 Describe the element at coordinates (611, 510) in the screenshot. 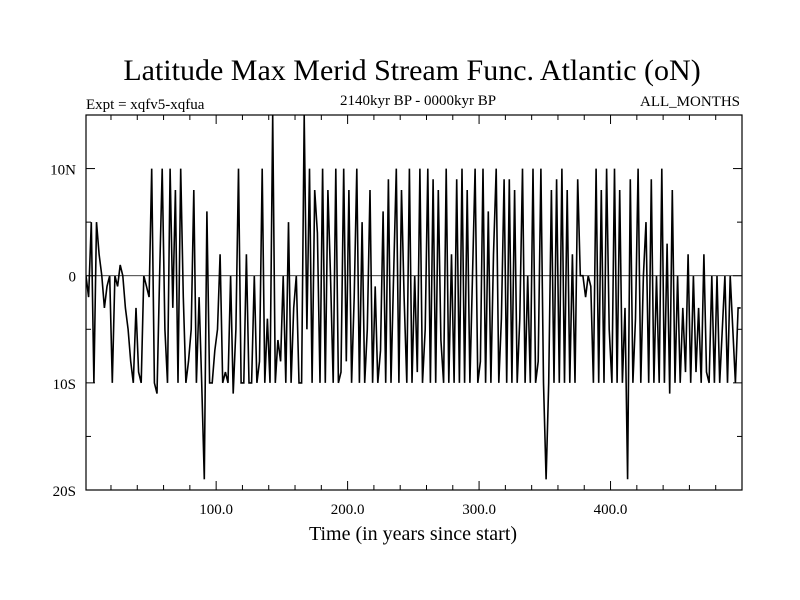

I see `x-tick-label: 400.0` at that location.